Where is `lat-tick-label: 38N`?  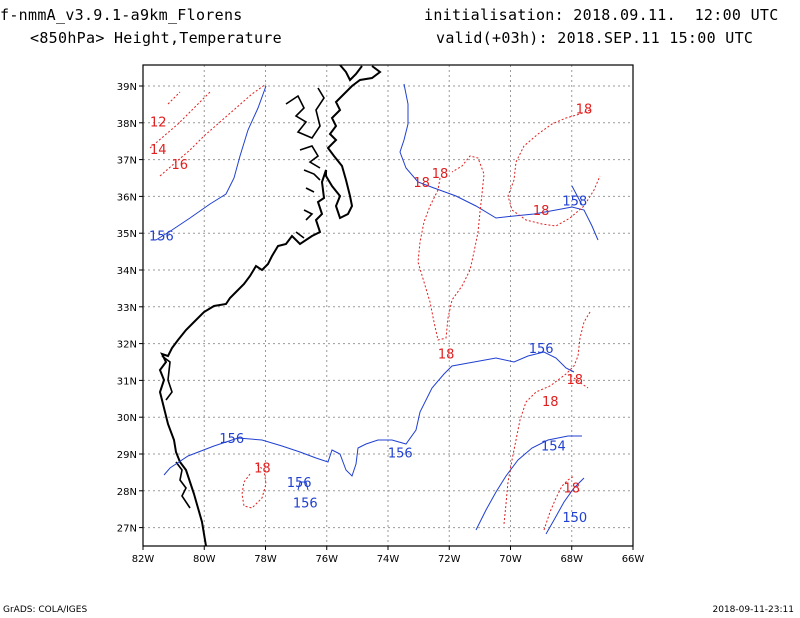 lat-tick-label: 38N is located at coordinates (127, 124).